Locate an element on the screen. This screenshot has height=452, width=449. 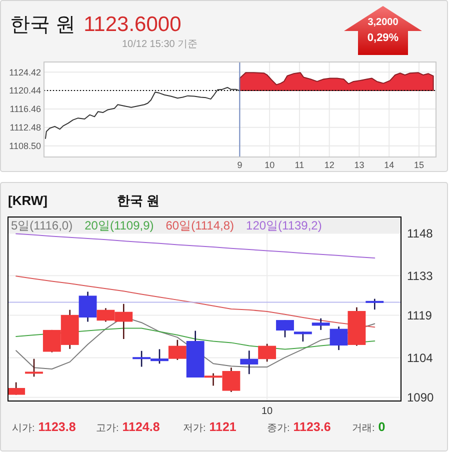
x-tick-label: 14 is located at coordinates (389, 165).